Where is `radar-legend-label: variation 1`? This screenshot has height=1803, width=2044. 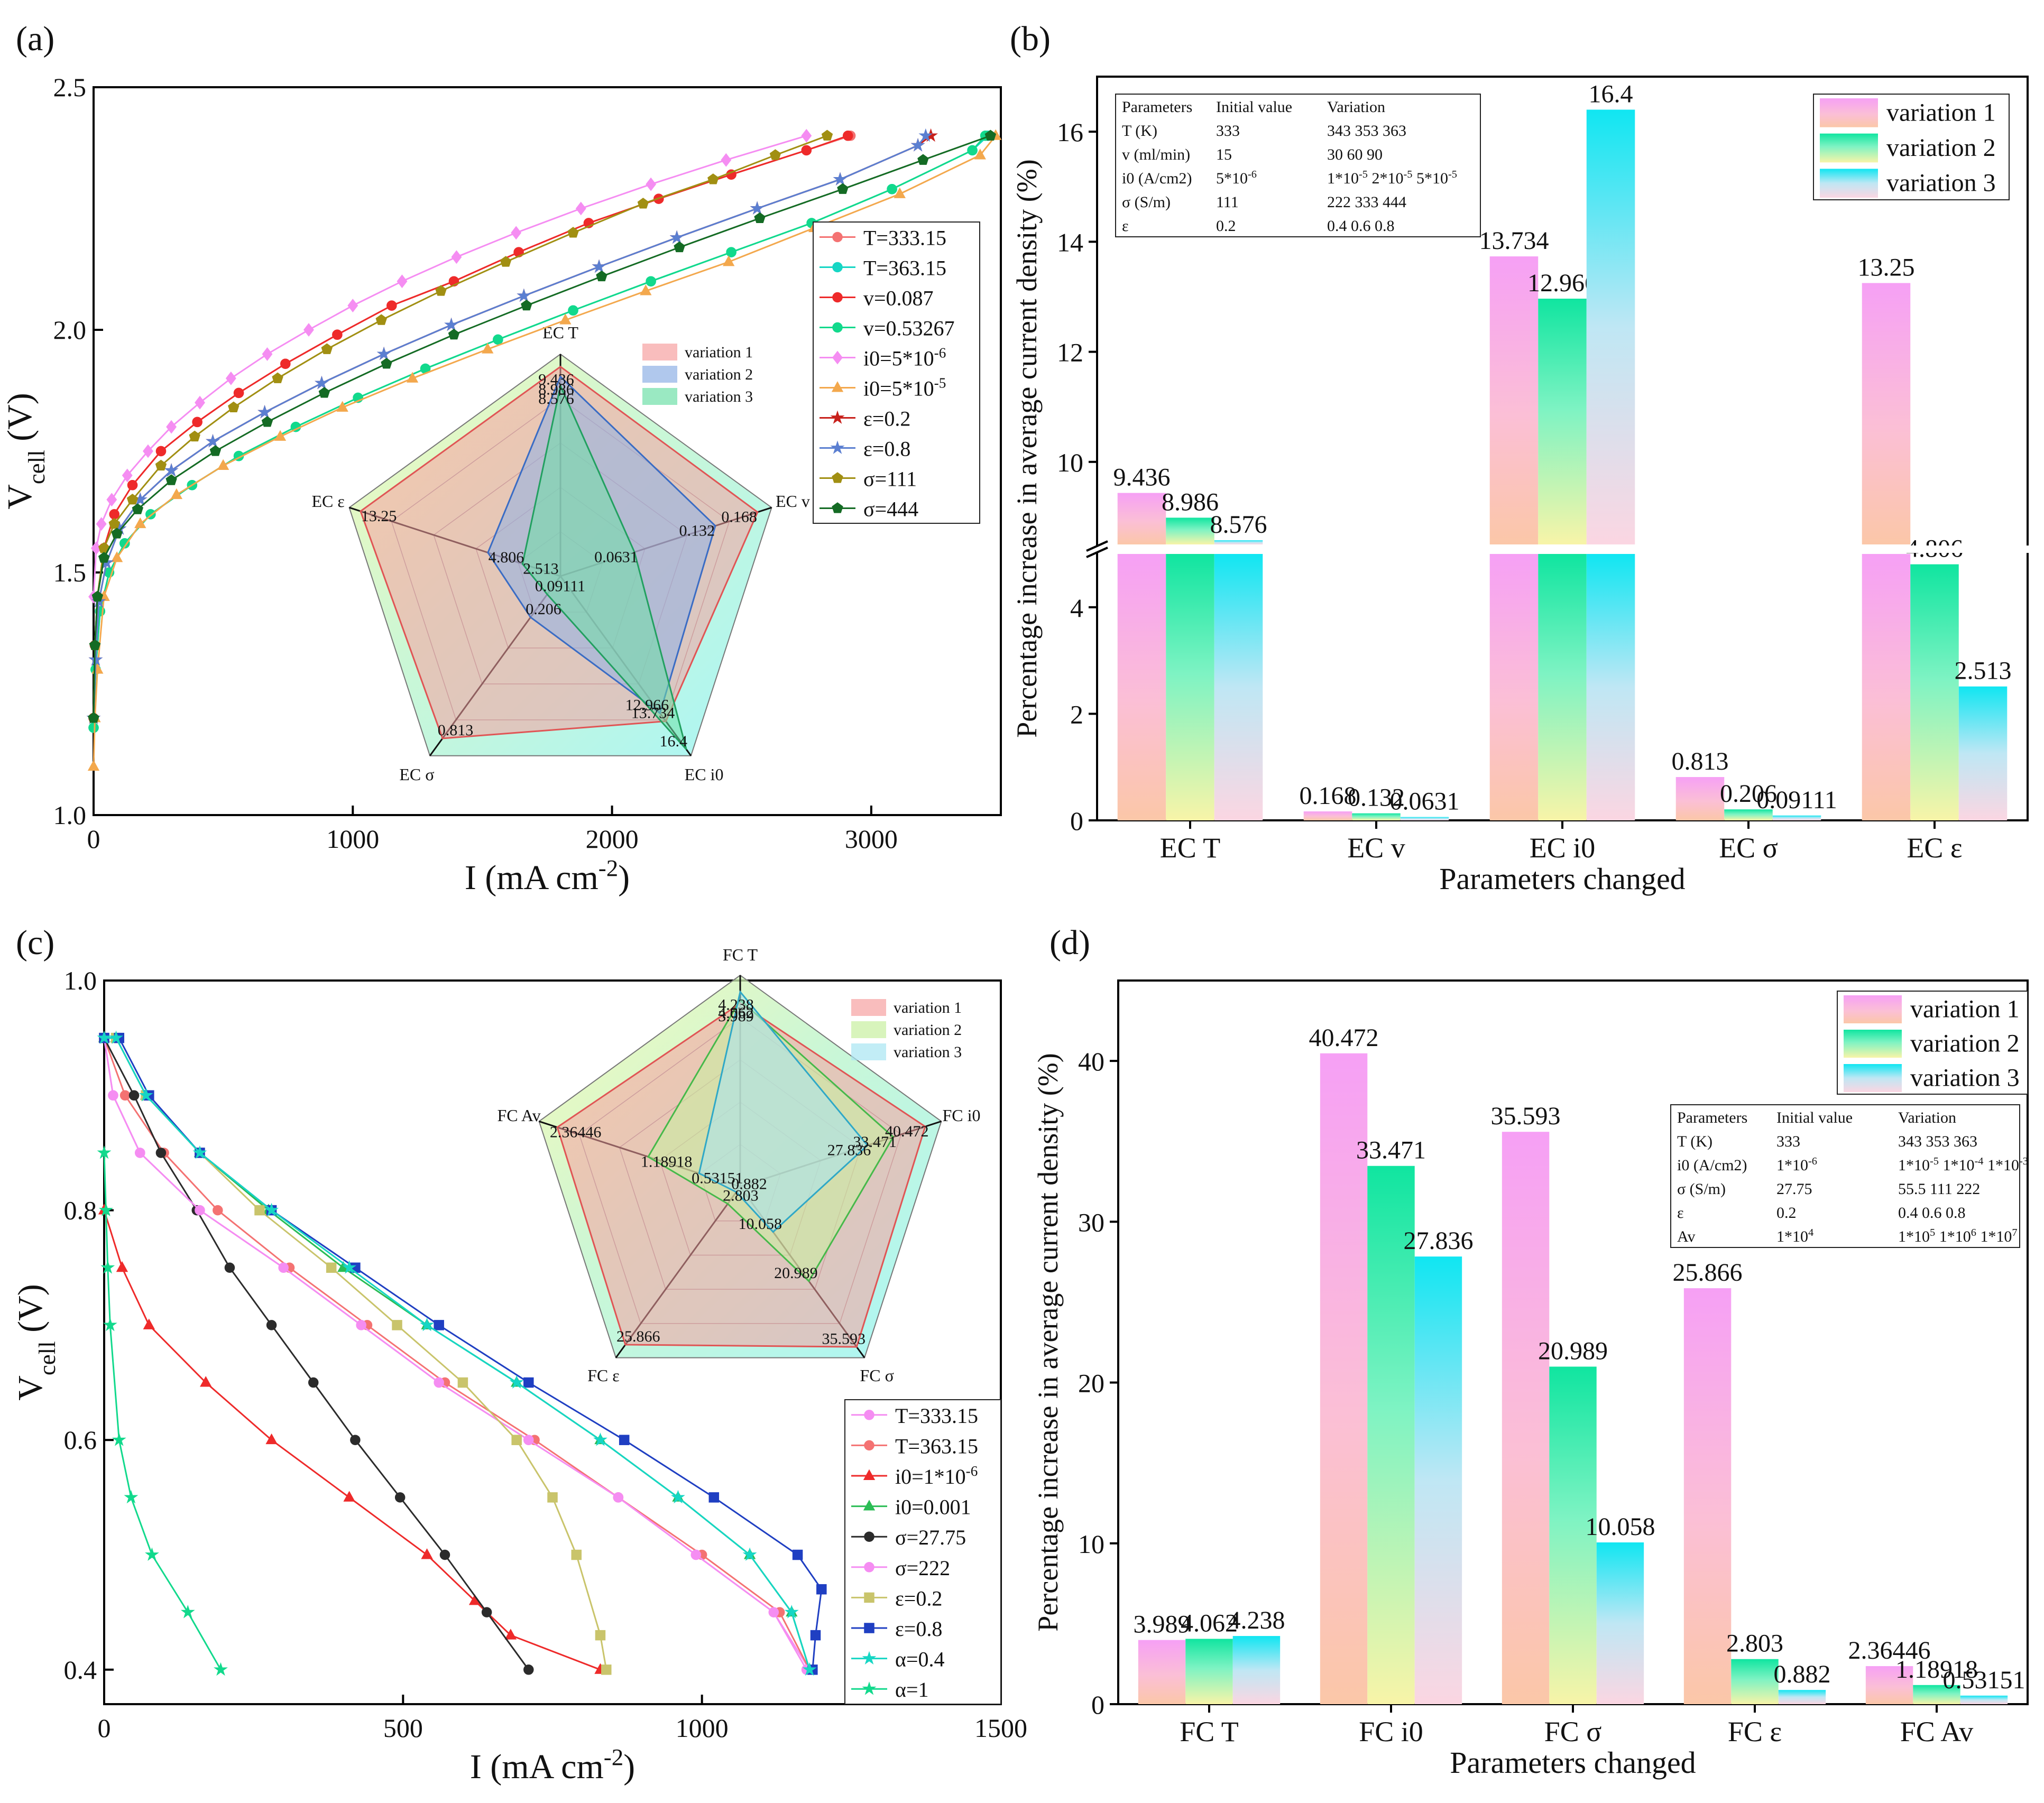
radar-legend-label: variation 1 is located at coordinates (928, 1007).